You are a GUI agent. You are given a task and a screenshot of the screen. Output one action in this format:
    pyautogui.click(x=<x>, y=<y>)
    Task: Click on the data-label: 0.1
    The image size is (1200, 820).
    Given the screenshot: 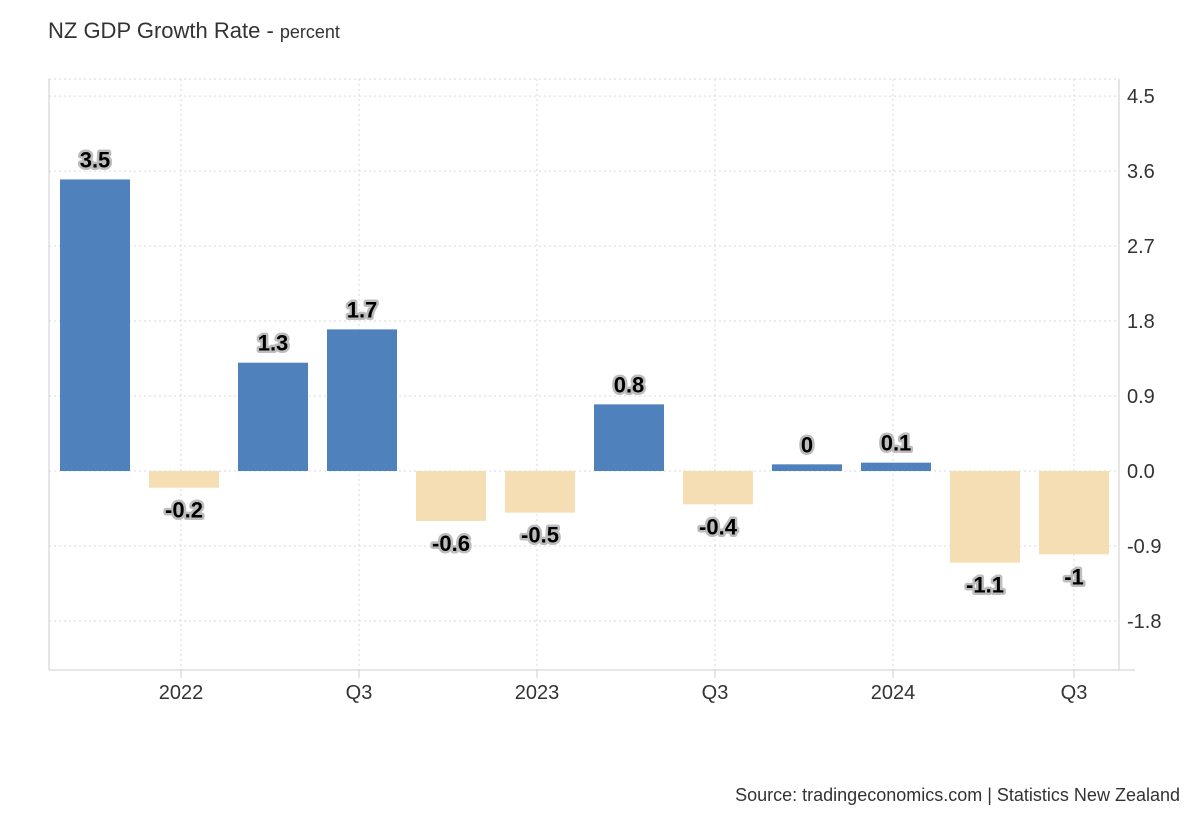 What is the action you would take?
    pyautogui.click(x=896, y=443)
    